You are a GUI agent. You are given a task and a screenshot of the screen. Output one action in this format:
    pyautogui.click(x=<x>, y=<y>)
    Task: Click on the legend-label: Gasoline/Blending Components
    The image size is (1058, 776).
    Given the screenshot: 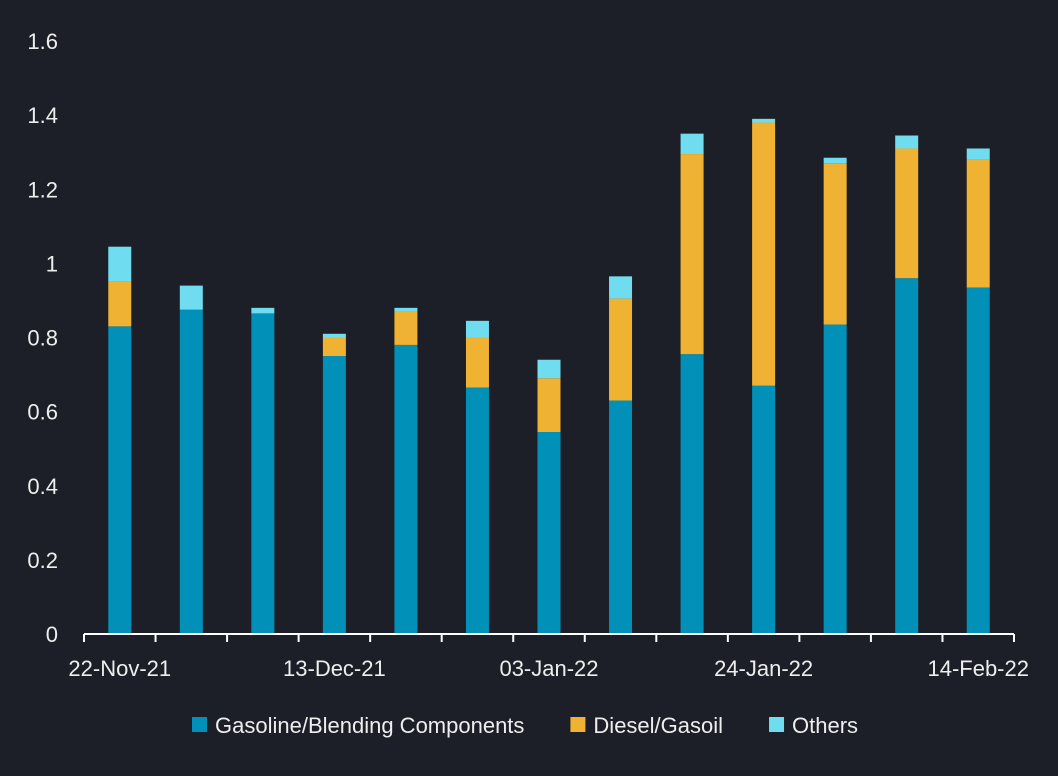 What is the action you would take?
    pyautogui.click(x=369, y=725)
    